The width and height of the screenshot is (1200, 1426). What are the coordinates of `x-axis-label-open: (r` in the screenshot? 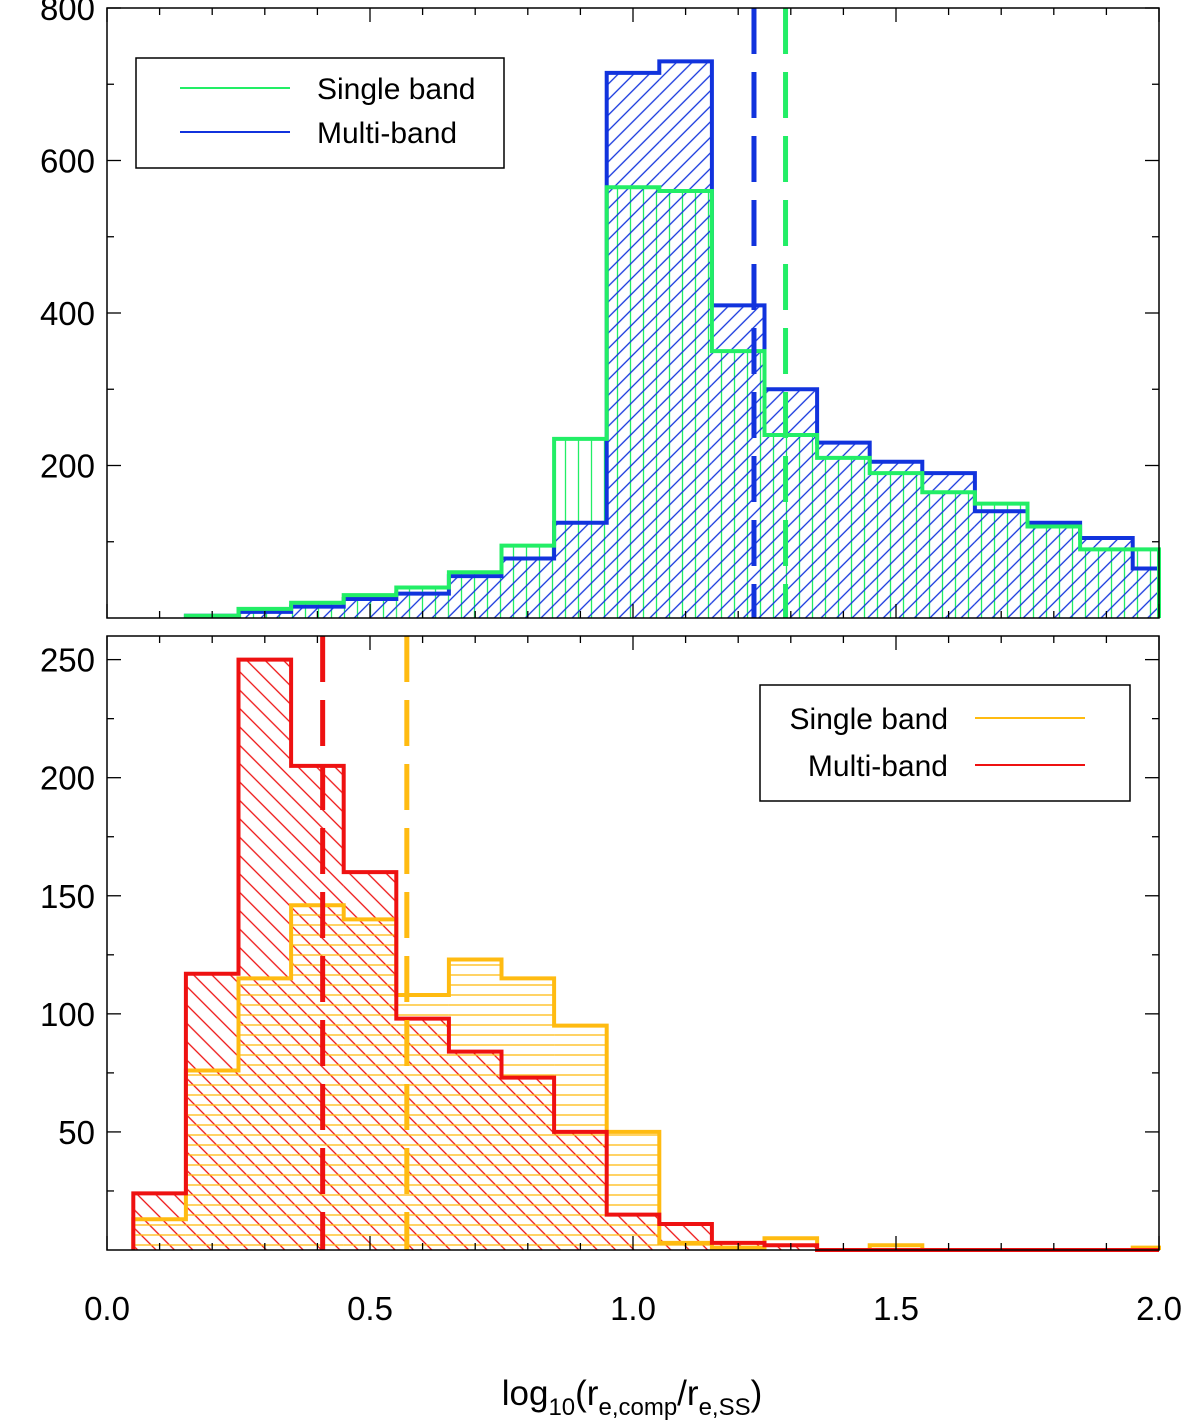 It's located at (587, 1393).